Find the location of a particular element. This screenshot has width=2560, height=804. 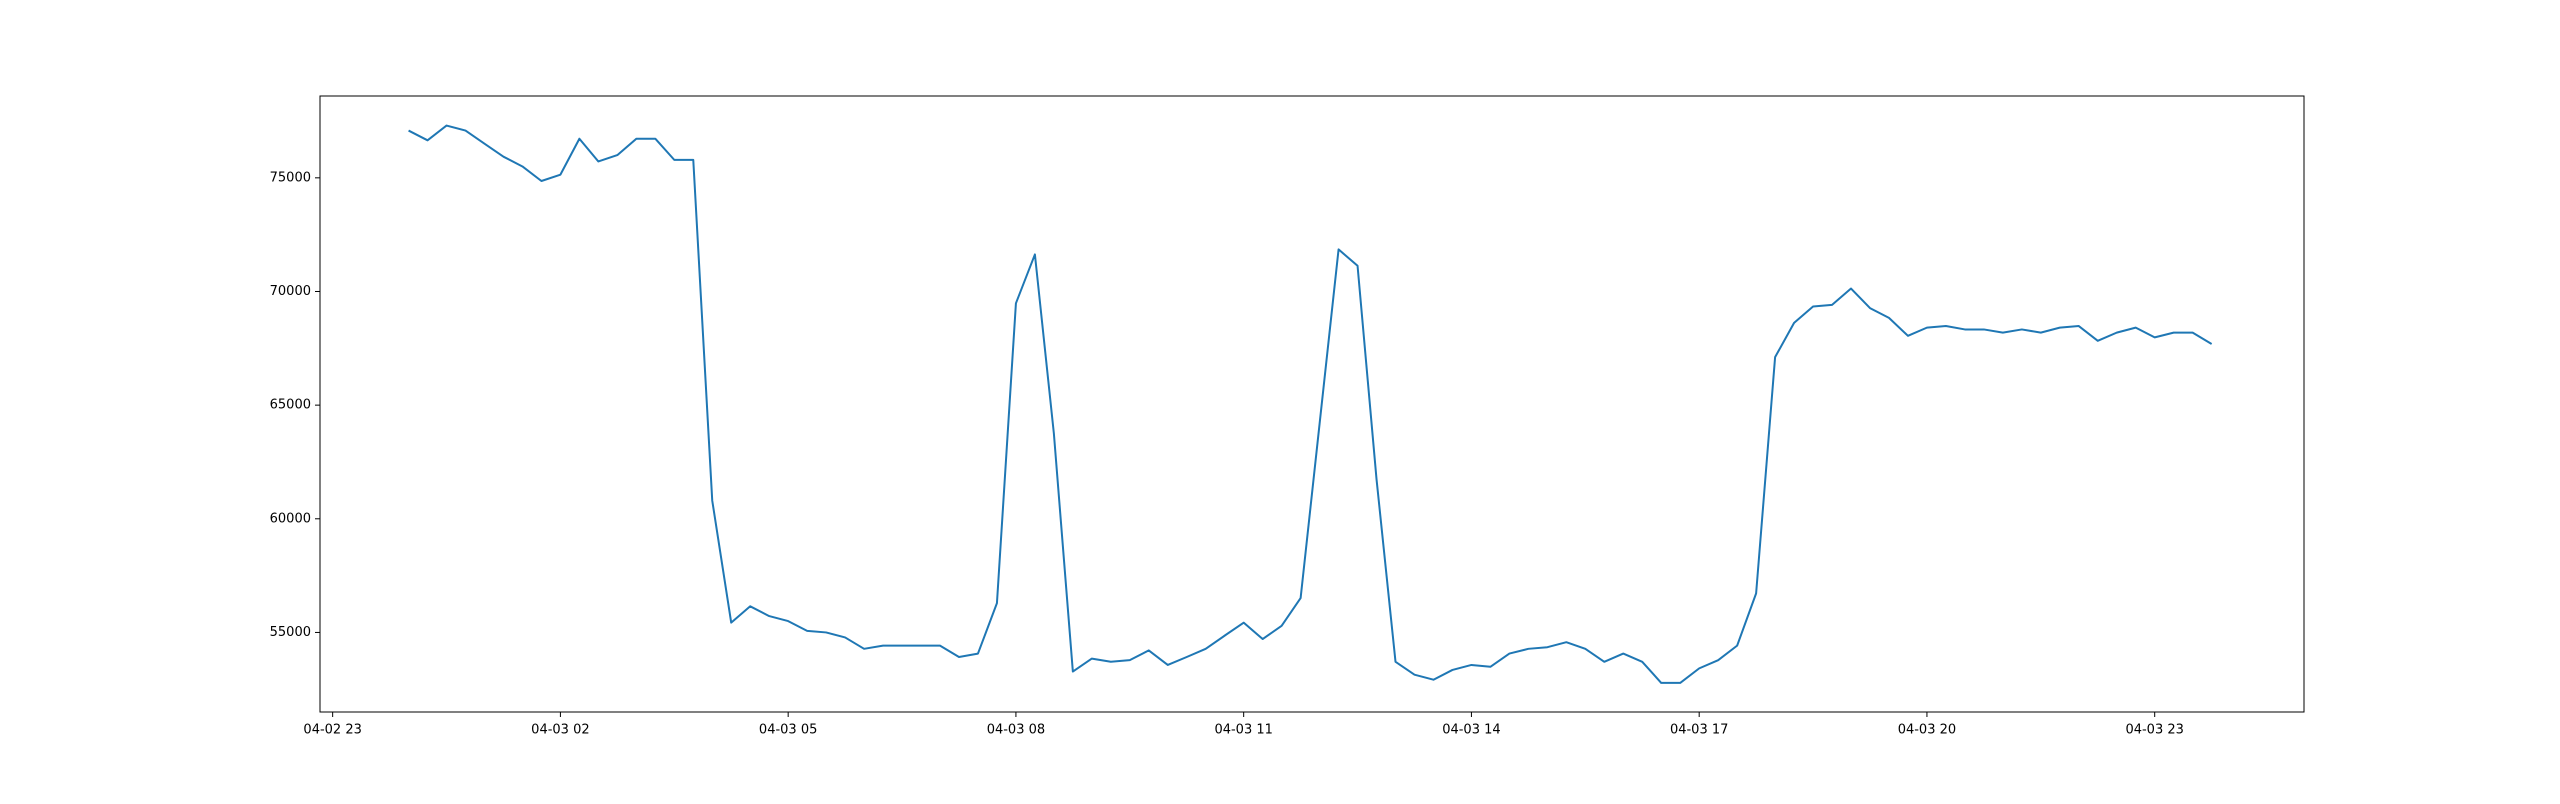

x-tick-label: 04-03 23 is located at coordinates (2154, 730).